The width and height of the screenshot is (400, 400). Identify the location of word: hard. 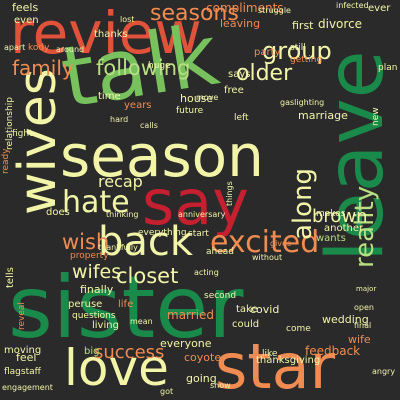
(119, 119).